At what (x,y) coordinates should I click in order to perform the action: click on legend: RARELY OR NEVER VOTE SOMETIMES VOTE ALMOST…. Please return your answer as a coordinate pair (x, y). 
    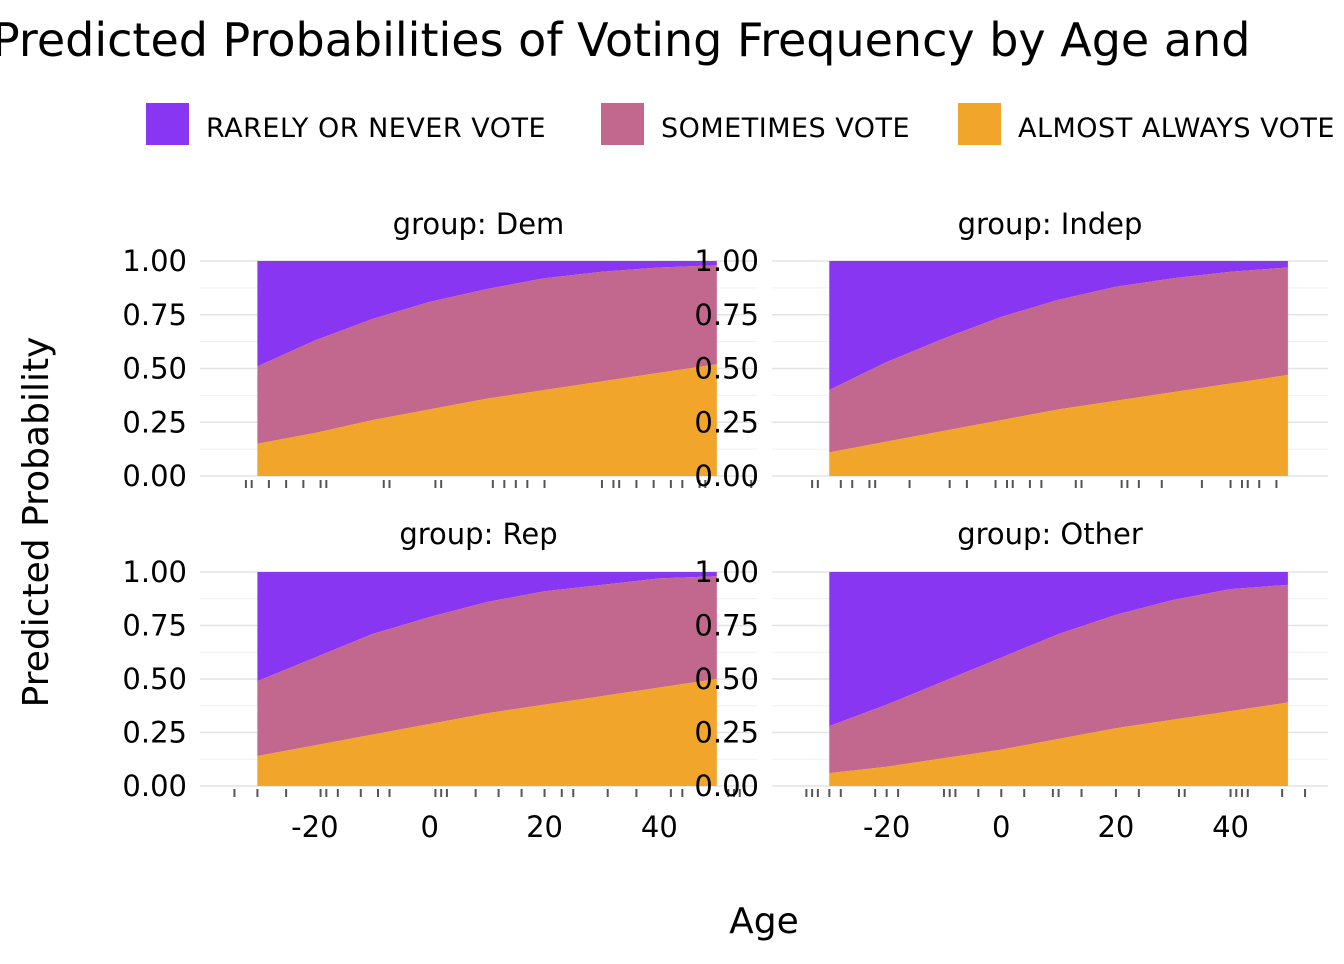
    Looking at the image, I should click on (740, 124).